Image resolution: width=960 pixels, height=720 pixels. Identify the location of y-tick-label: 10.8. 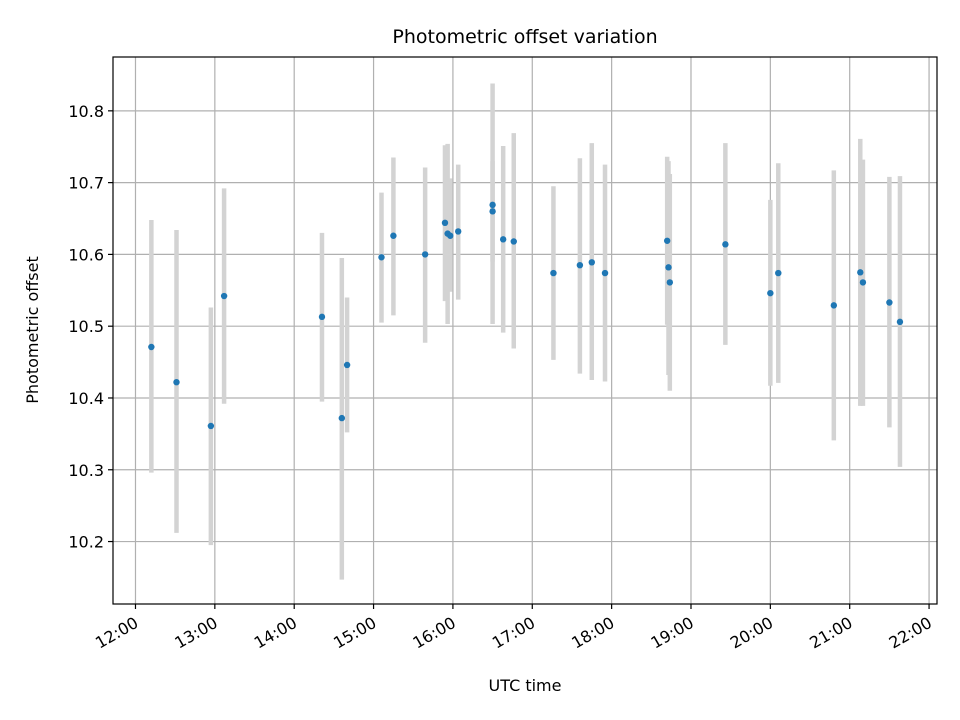
(86, 111).